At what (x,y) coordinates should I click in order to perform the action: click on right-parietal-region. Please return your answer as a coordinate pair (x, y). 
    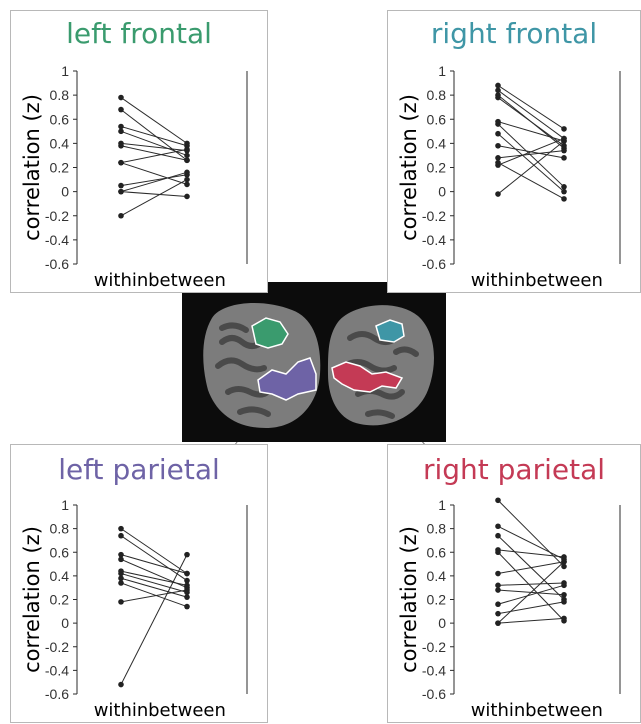
    Looking at the image, I should click on (367, 377).